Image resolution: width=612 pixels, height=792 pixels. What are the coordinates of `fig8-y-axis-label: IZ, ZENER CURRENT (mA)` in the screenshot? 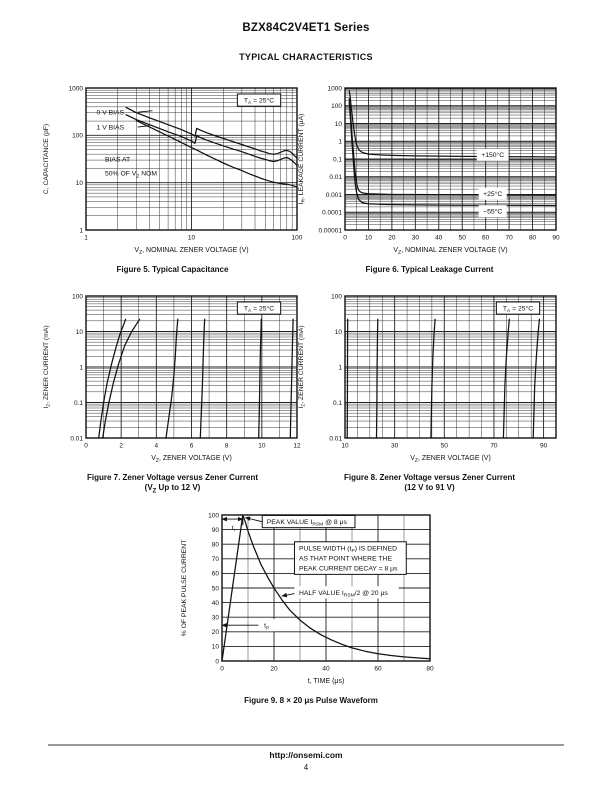 It's located at (302, 366).